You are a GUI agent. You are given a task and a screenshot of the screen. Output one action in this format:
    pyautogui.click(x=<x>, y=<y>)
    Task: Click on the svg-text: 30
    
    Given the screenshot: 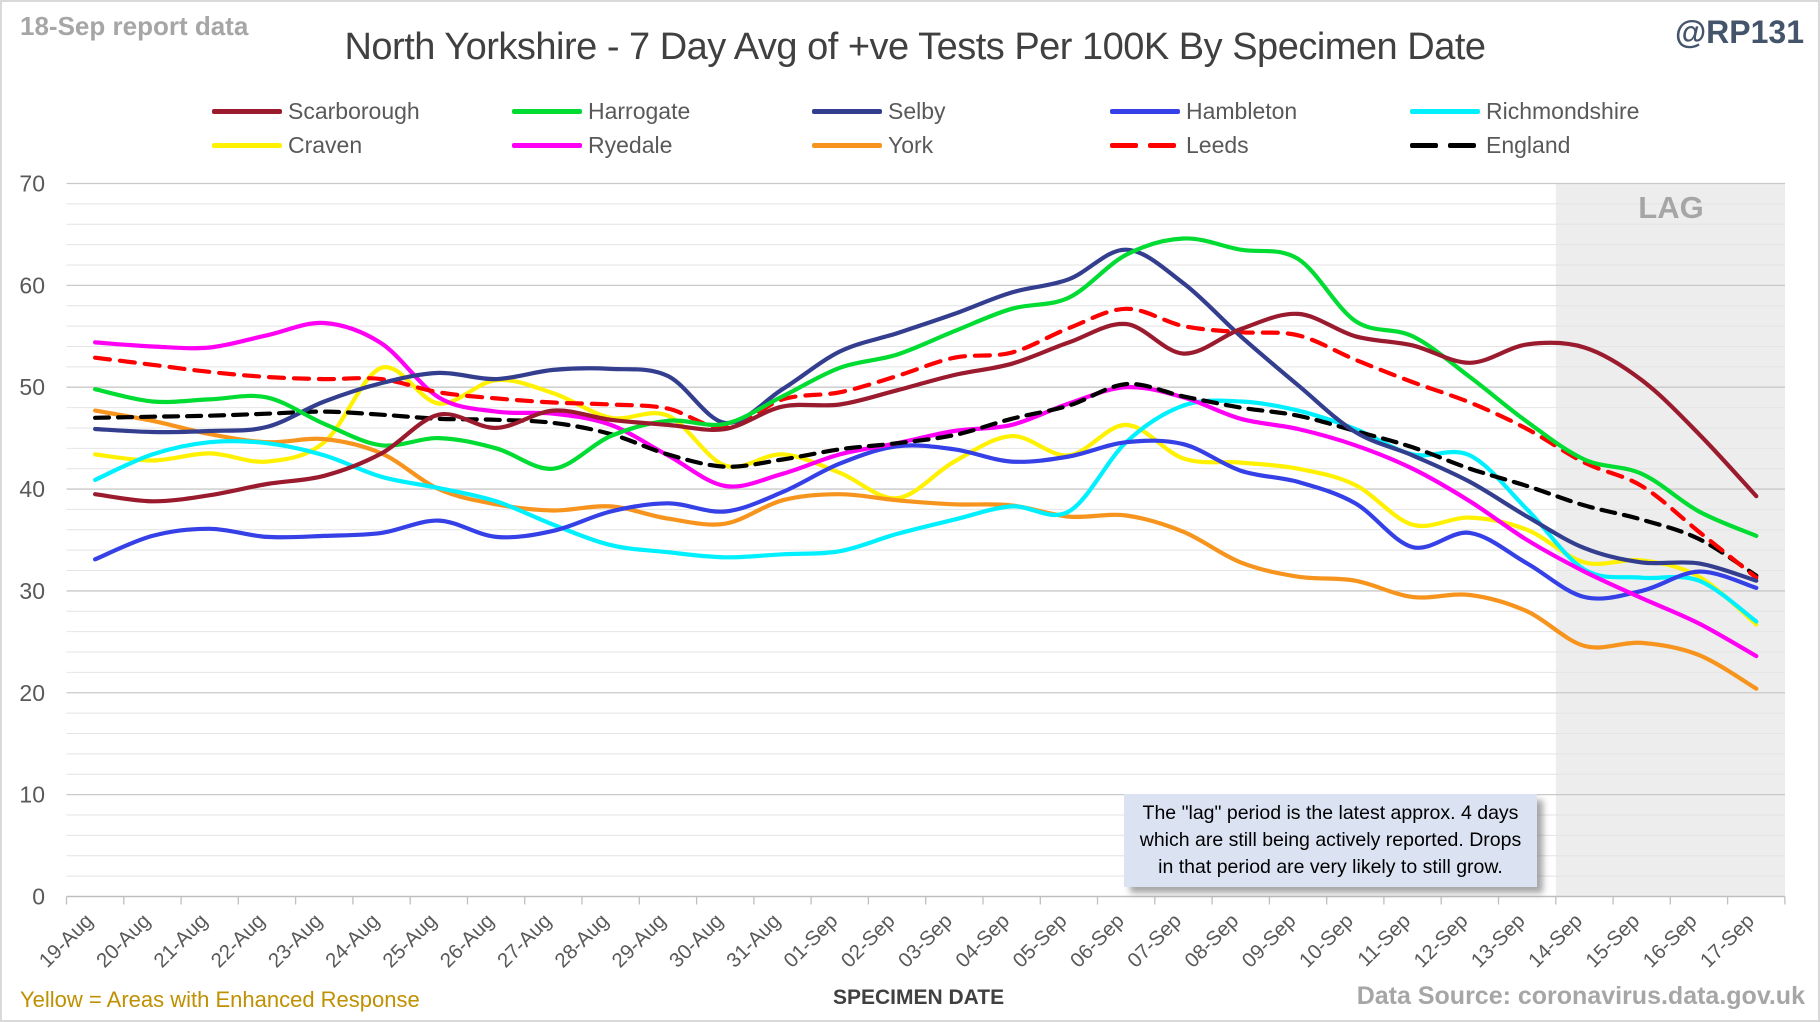 What is the action you would take?
    pyautogui.click(x=32, y=591)
    